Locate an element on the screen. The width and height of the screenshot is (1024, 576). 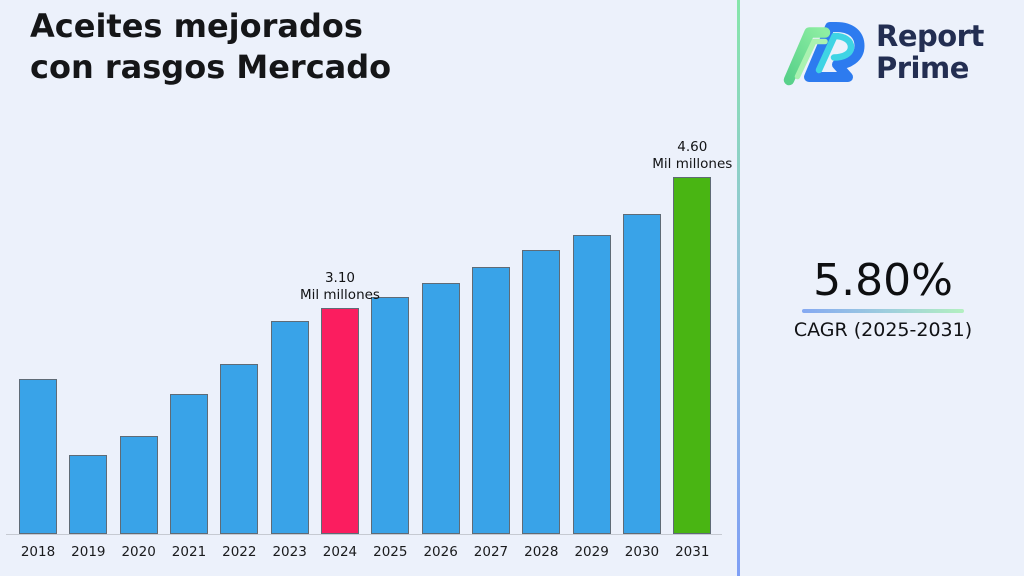
bar-2020 is located at coordinates (138, 485).